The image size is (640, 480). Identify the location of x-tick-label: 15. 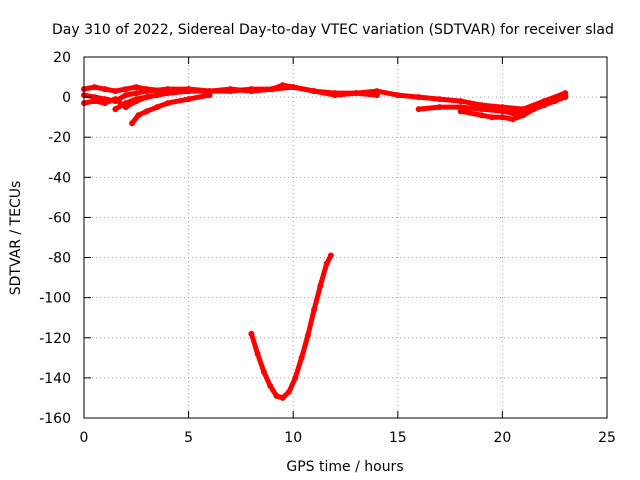
(398, 438).